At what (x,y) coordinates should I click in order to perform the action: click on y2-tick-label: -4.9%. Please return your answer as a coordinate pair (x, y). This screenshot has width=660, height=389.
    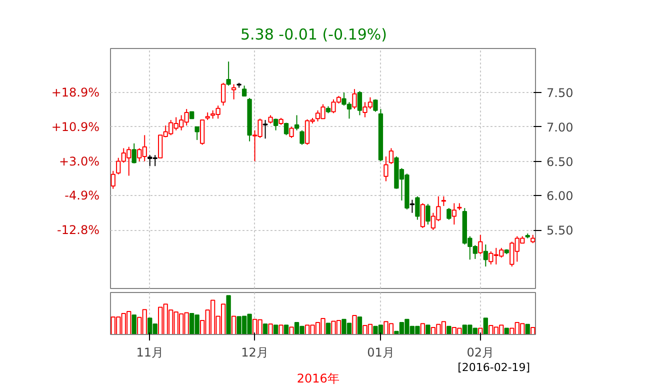
    Looking at the image, I should click on (82, 195).